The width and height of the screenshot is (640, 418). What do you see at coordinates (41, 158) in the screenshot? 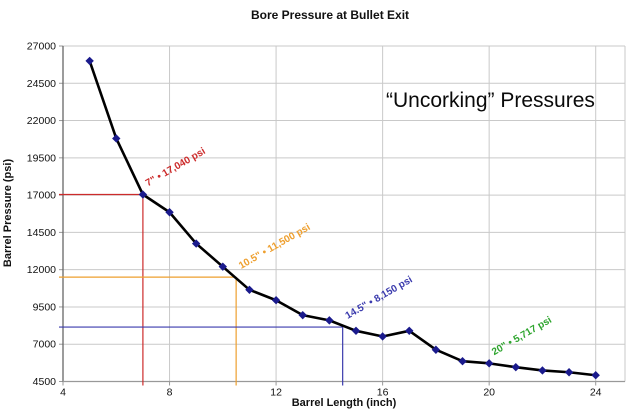
I see `y-tick-label: 19500` at bounding box center [41, 158].